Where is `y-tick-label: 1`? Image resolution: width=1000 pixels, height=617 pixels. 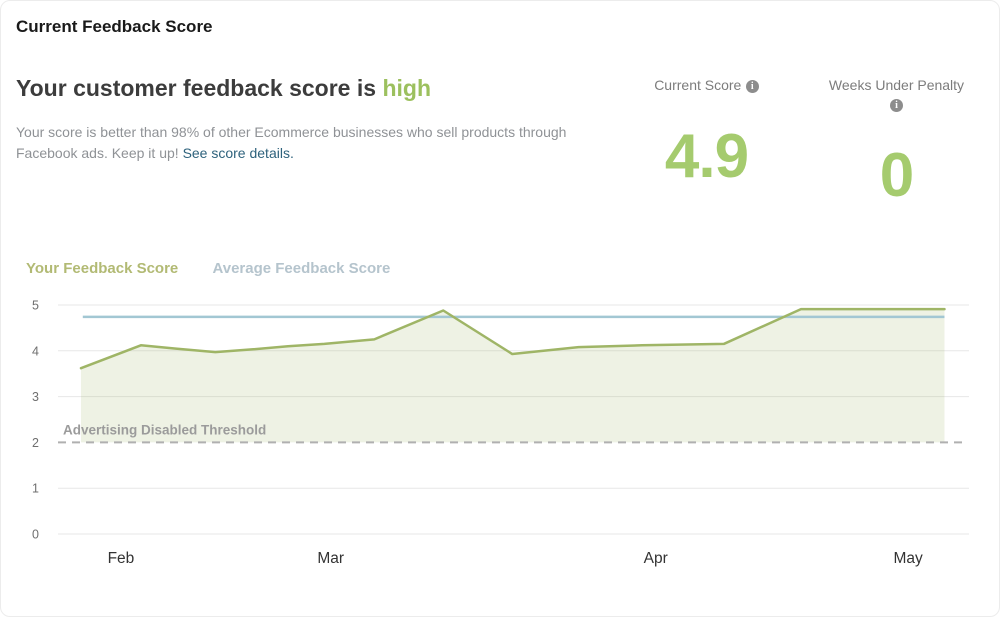
y-tick-label: 1 is located at coordinates (35, 489).